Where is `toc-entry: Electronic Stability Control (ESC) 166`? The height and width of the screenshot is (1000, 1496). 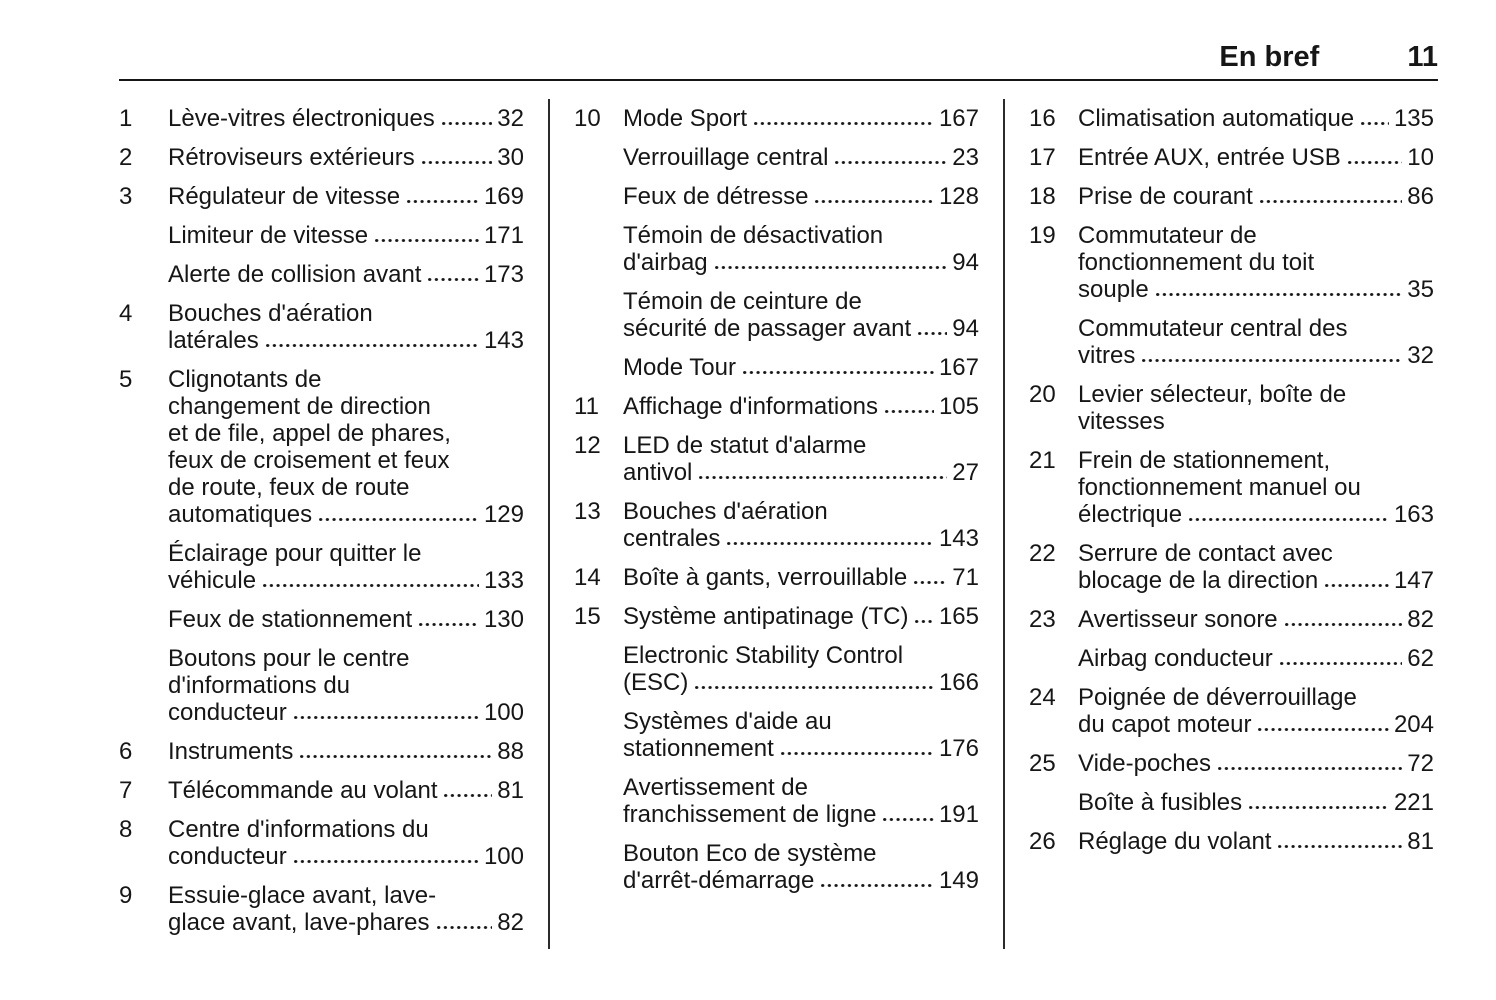 toc-entry: Electronic Stability Control (ESC) 166 is located at coordinates (776, 669).